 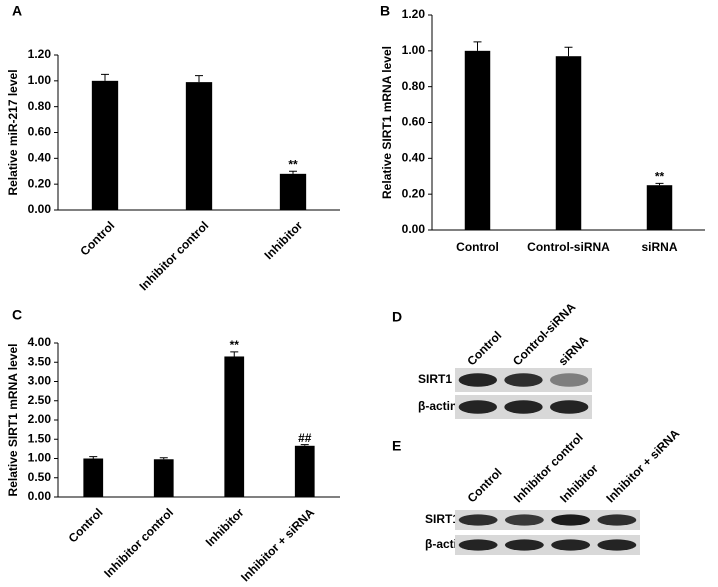 What do you see at coordinates (17, 11) in the screenshot?
I see `panel-label: A` at bounding box center [17, 11].